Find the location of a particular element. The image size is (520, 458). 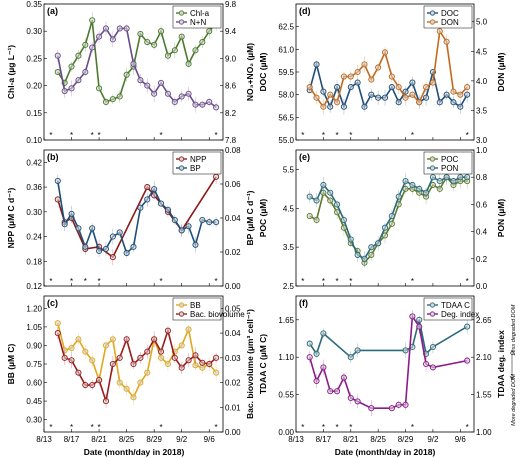

y-right-tick-label: 4.0 is located at coordinates (482, 81).